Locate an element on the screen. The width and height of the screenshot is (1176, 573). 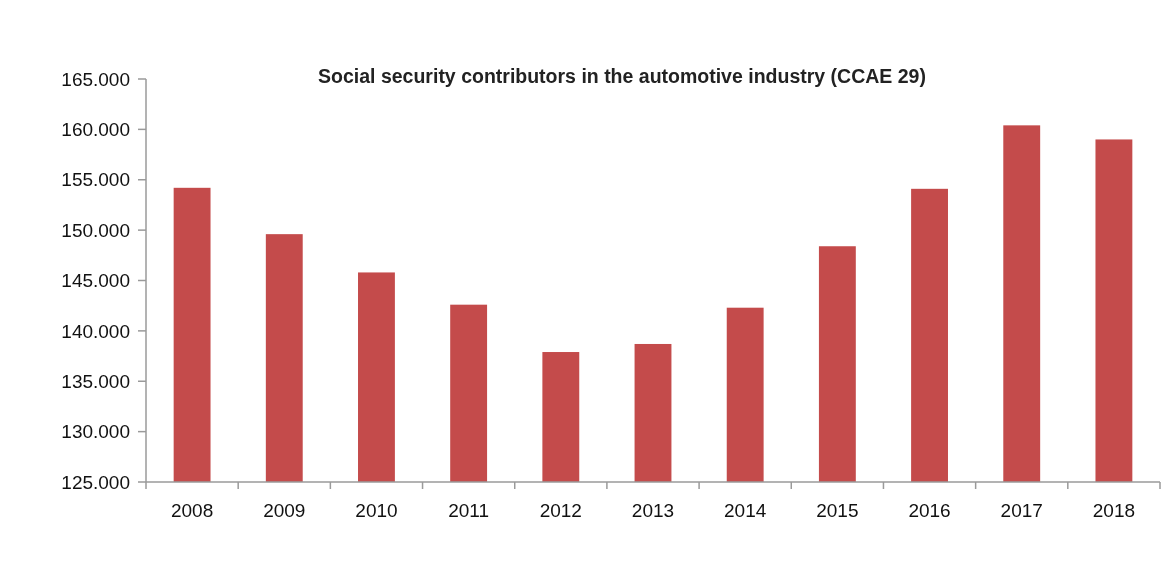
y-tick-label: 145.000 is located at coordinates (95, 281).